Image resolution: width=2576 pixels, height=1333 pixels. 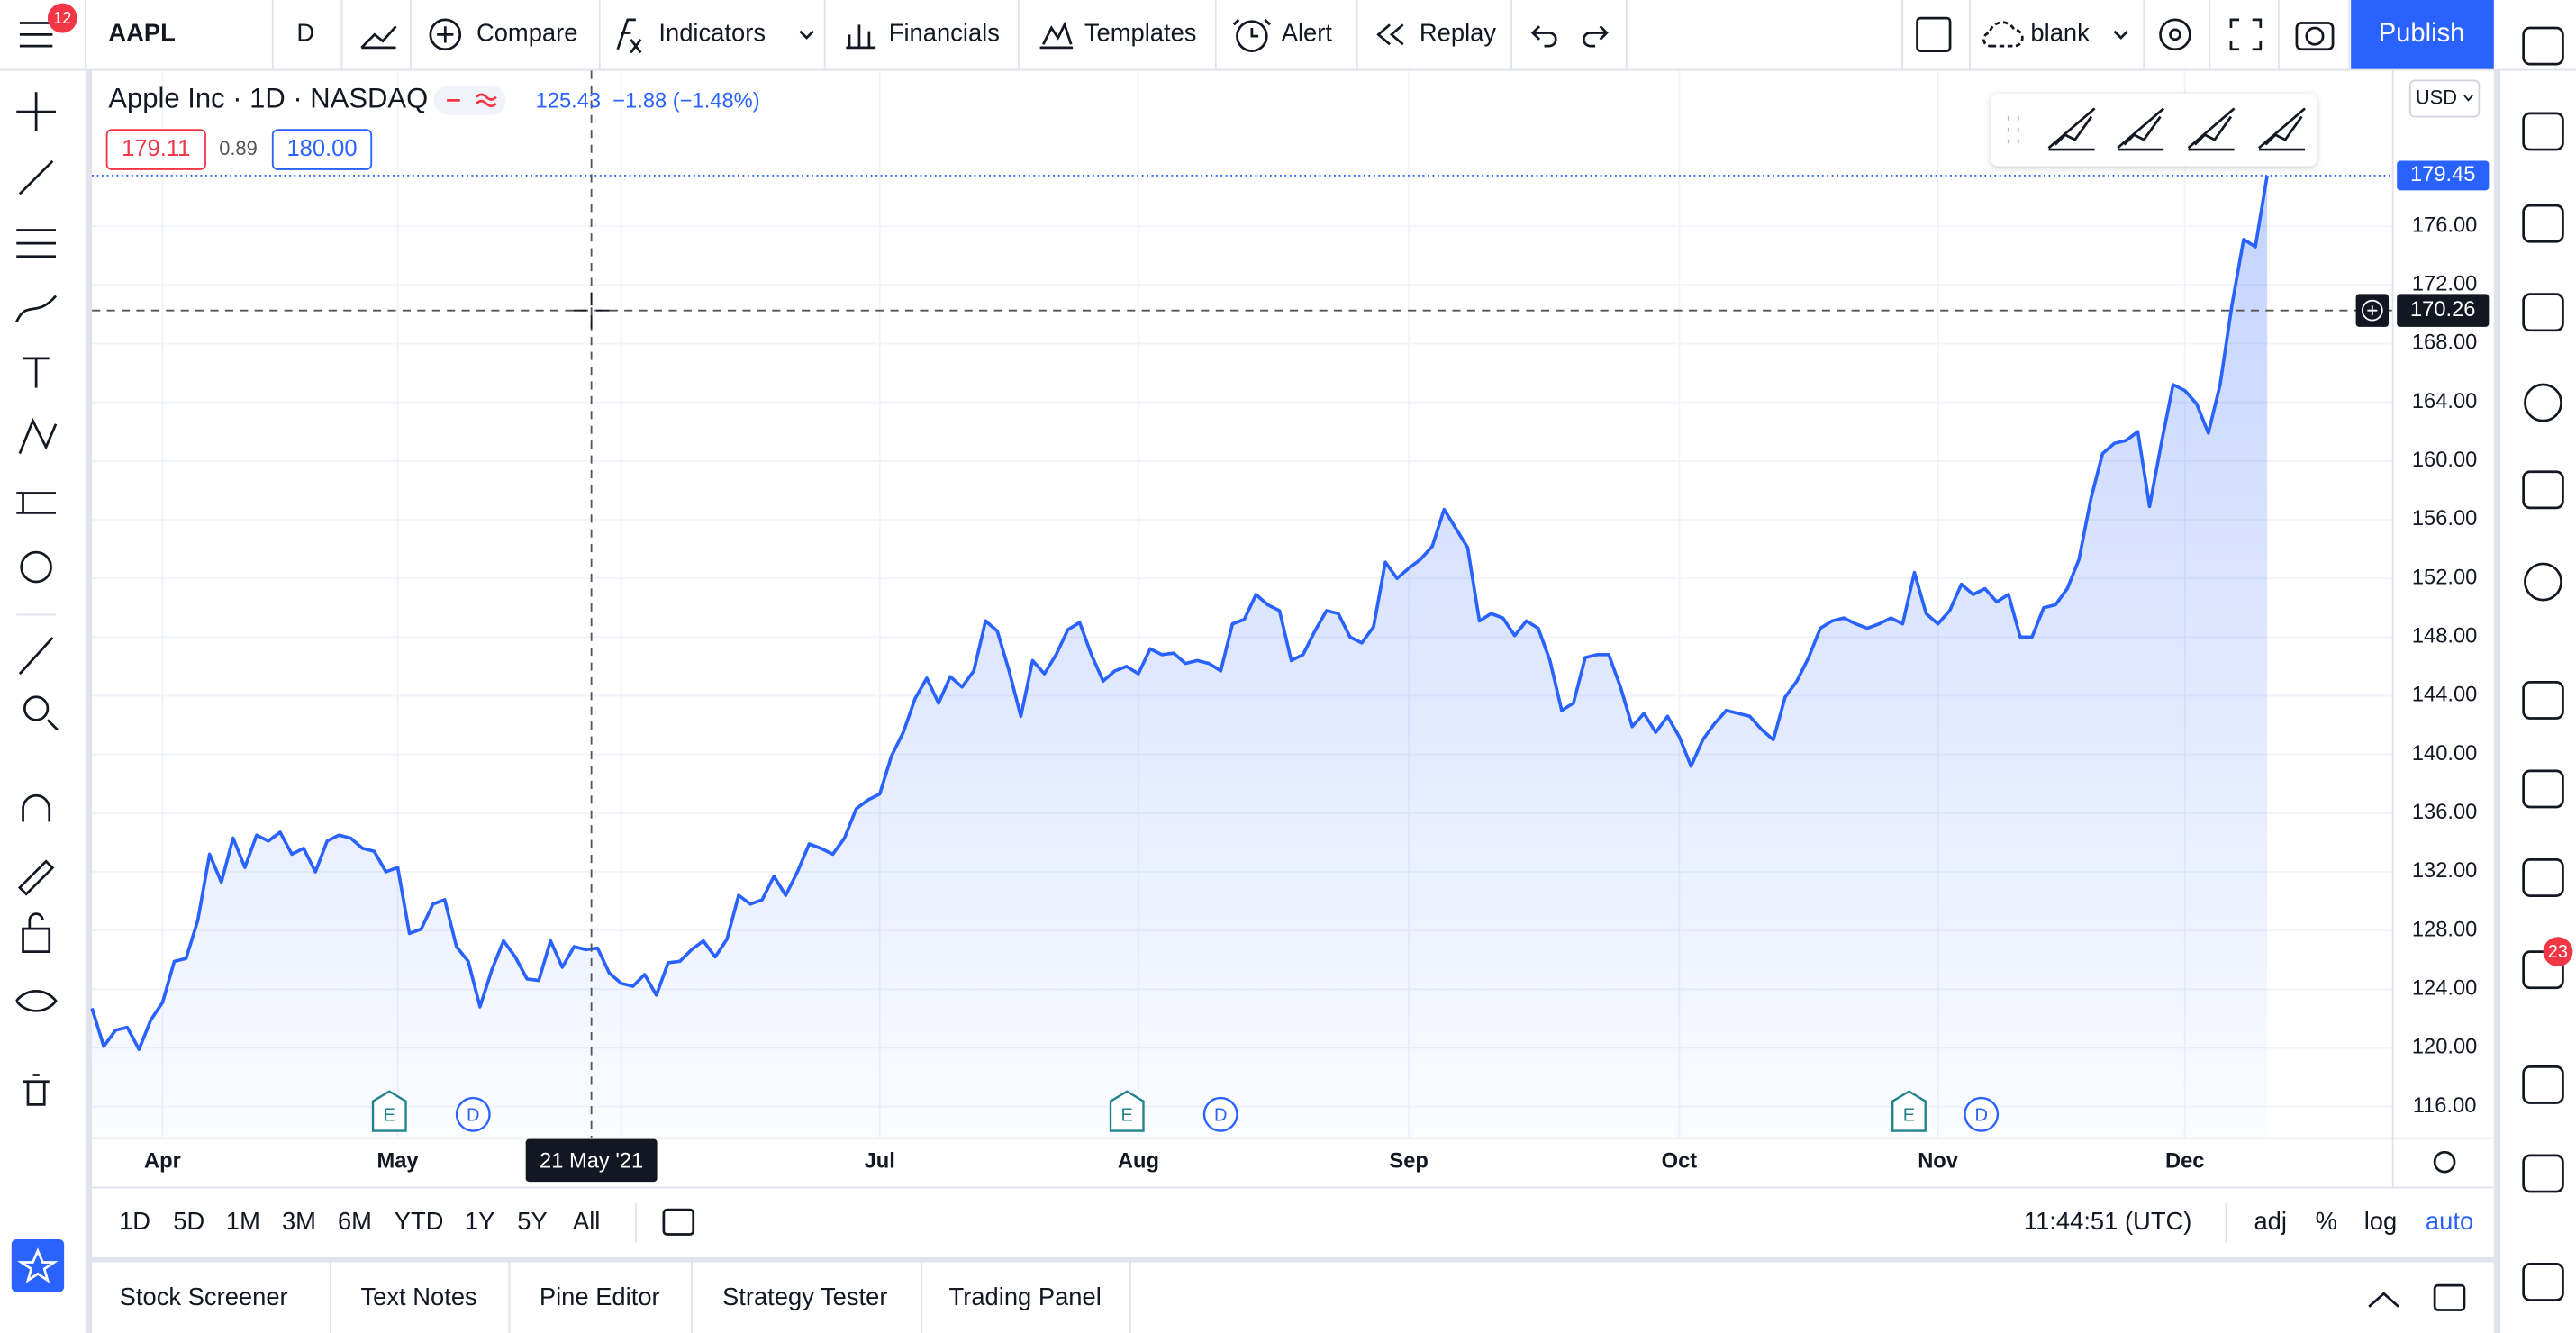 What do you see at coordinates (305, 33) in the screenshot?
I see `interval: D` at bounding box center [305, 33].